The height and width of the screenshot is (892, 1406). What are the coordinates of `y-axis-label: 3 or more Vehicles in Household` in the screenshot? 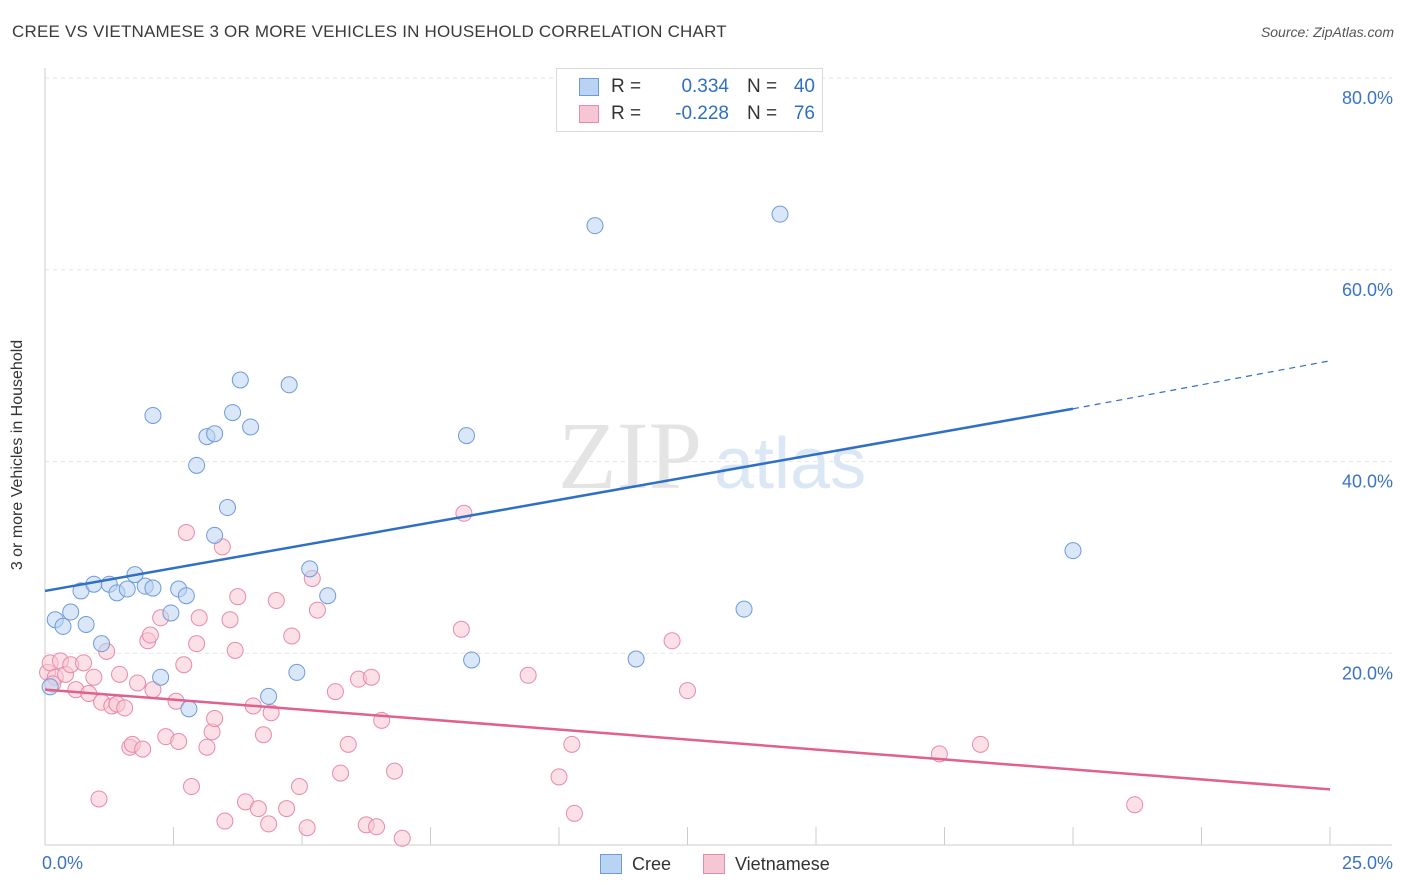 It's located at (17, 455).